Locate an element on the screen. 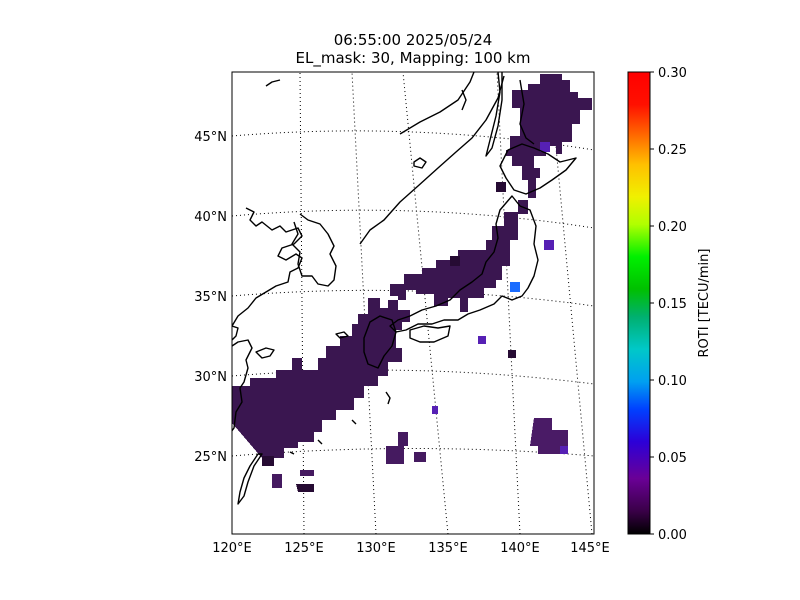 This screenshot has height=600, width=800. latitude-labels: 25°N 30°N 35°N 40°N 45°N is located at coordinates (210, 297).